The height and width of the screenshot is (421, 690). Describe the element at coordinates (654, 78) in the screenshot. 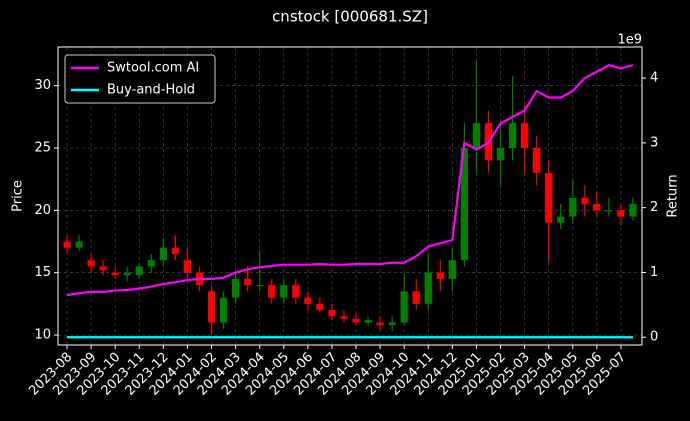

I see `y2-tick-label: 4` at that location.